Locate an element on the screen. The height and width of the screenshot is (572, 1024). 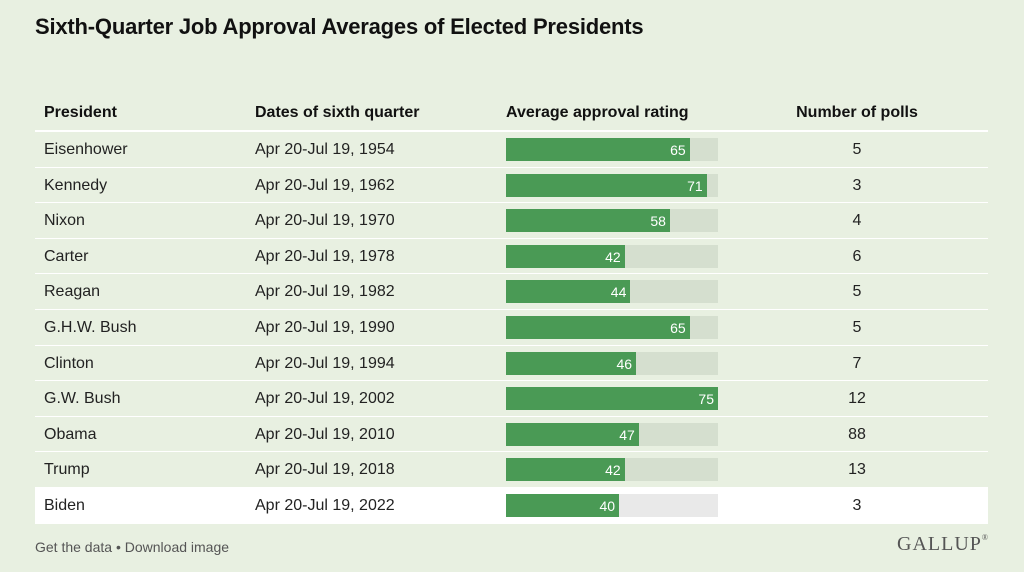
approval-value-label: 40 is located at coordinates (607, 505).